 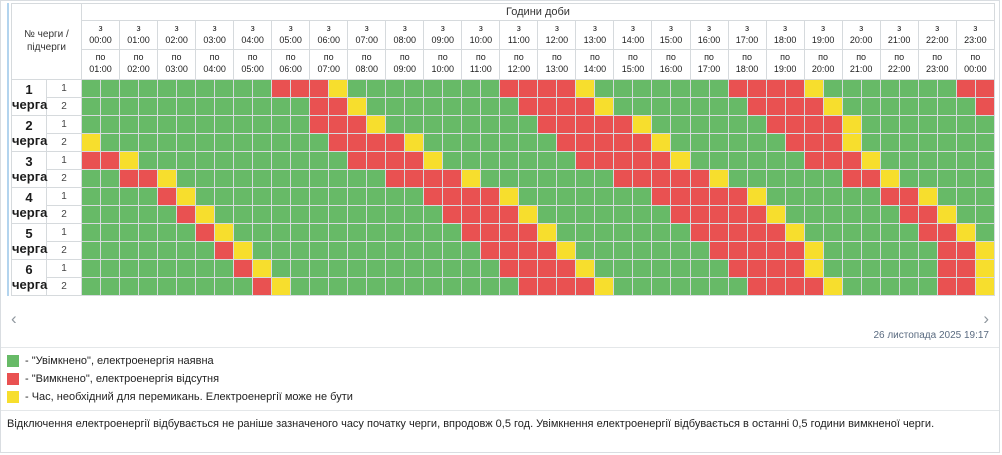 What do you see at coordinates (899, 63) in the screenshot?
I see `hour-to-label: по 22:00` at bounding box center [899, 63].